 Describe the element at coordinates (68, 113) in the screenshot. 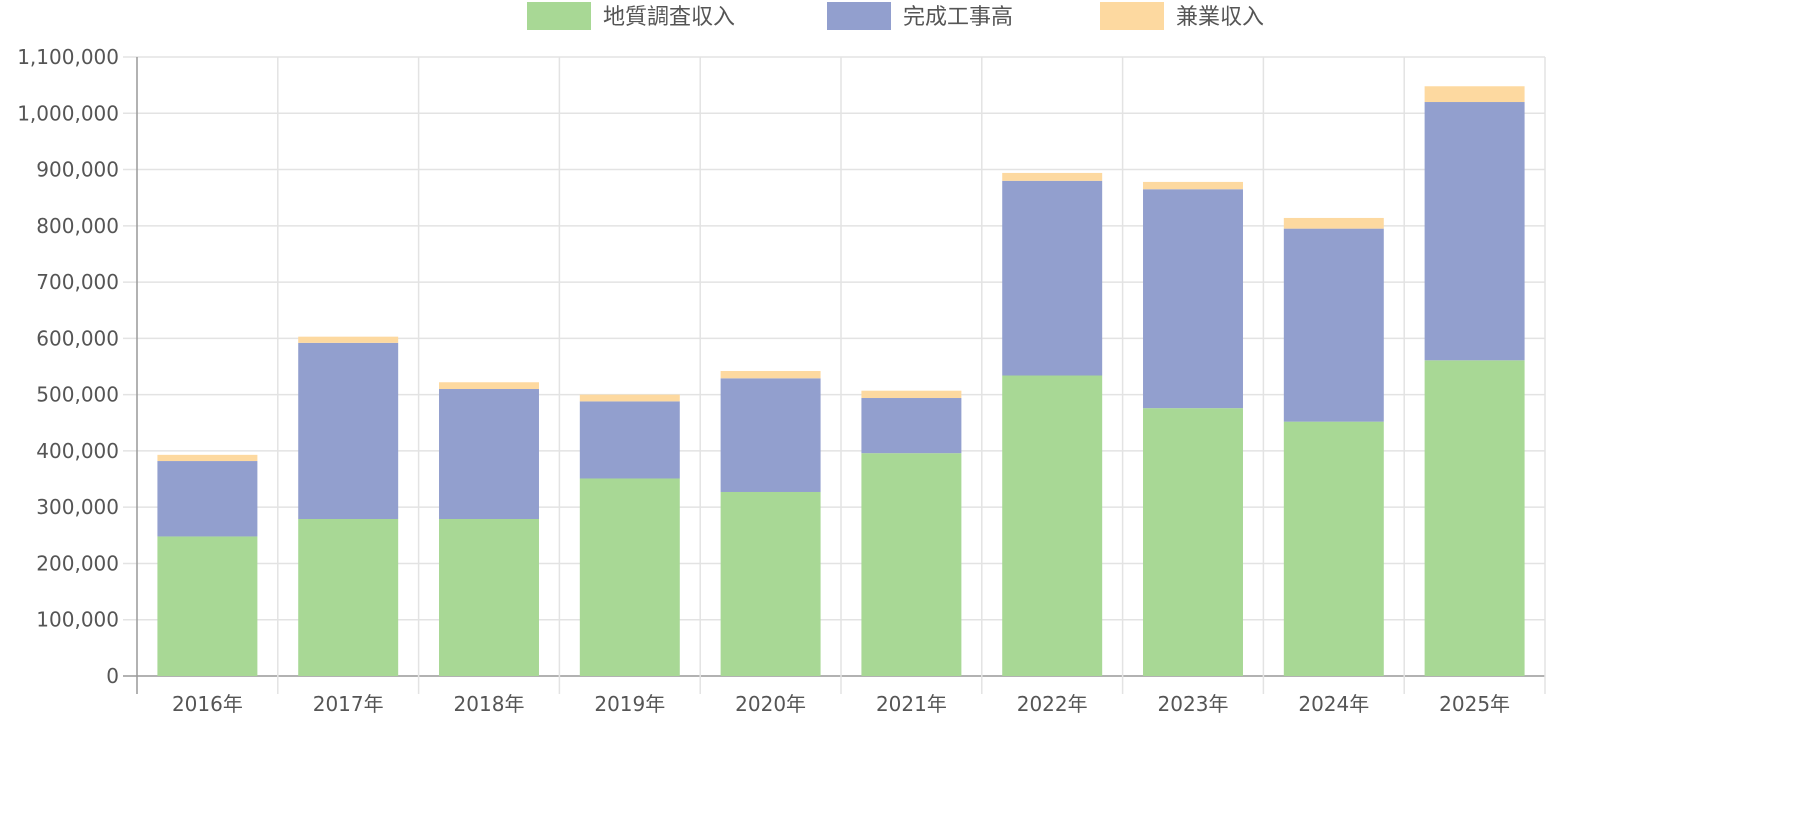

I see `y-tick-label: 1,000,000` at that location.